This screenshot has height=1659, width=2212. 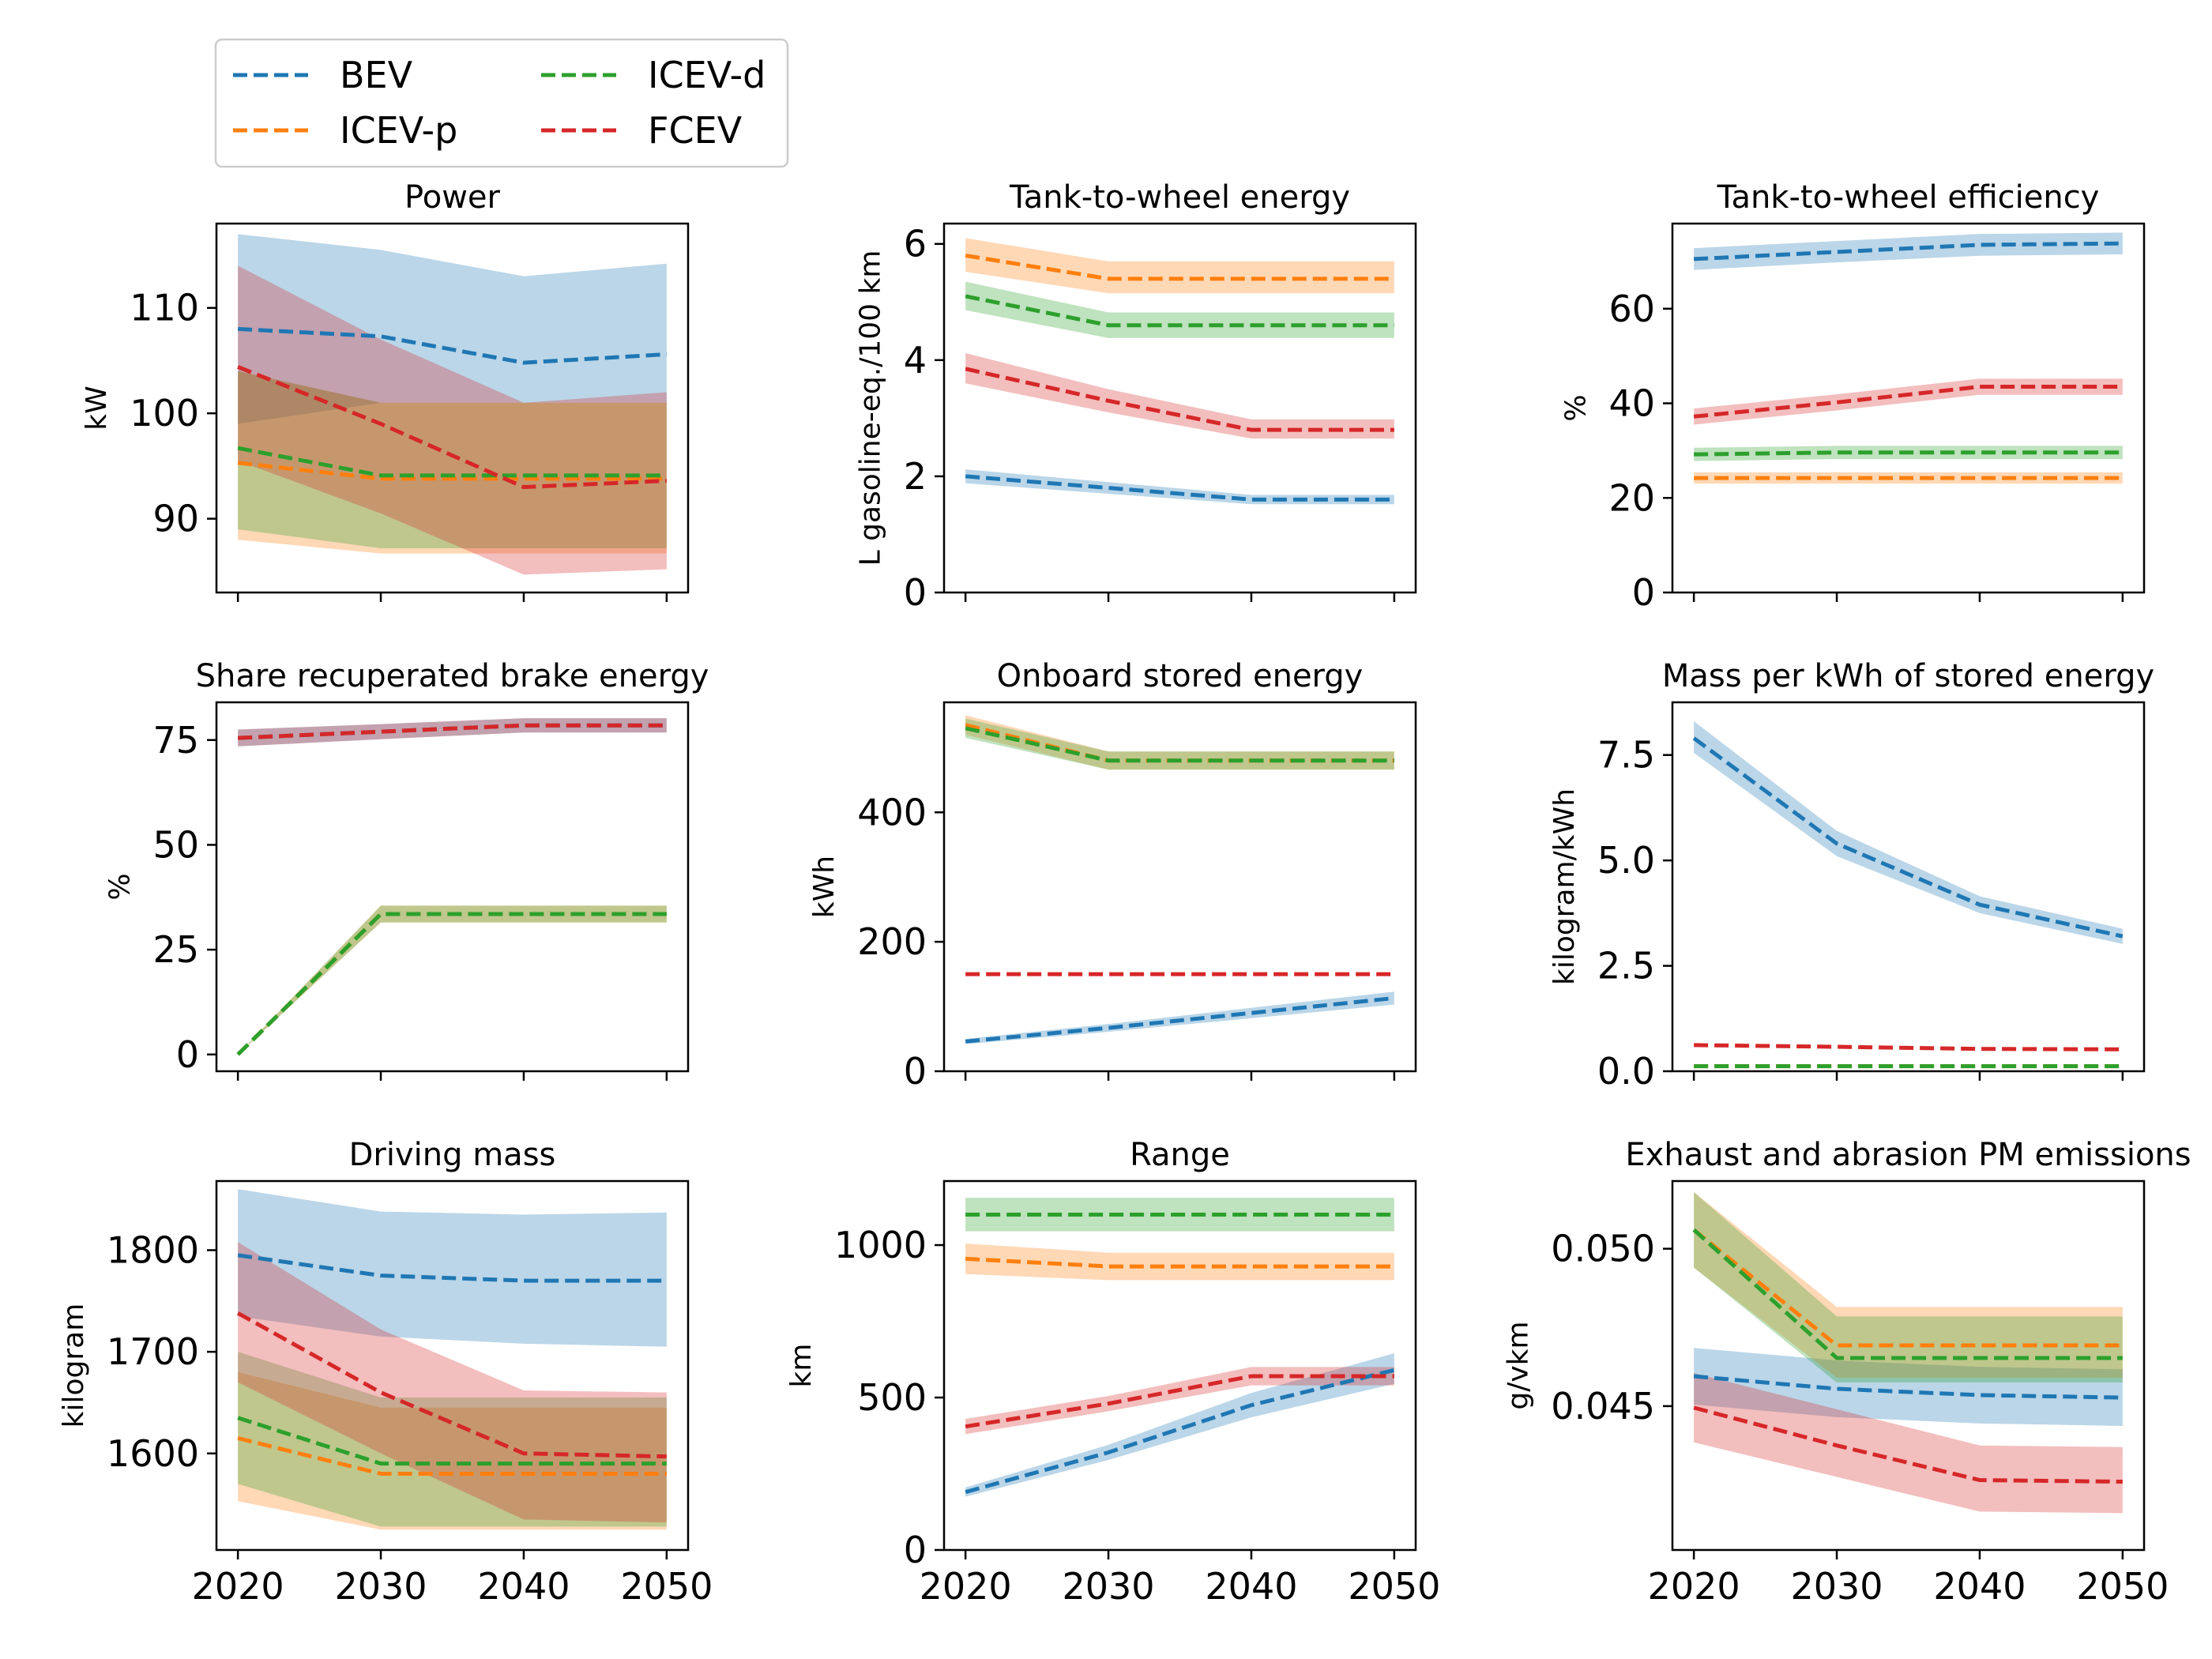 I want to click on y-tick-label: 0.0, so click(x=1626, y=1072).